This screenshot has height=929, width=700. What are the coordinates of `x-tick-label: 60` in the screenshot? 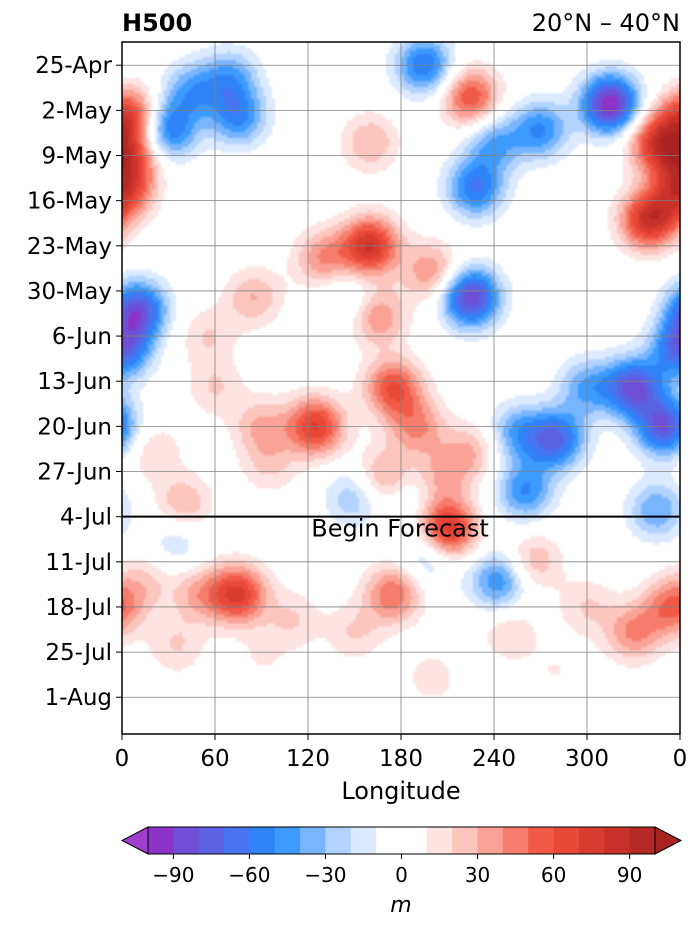 It's located at (214, 759).